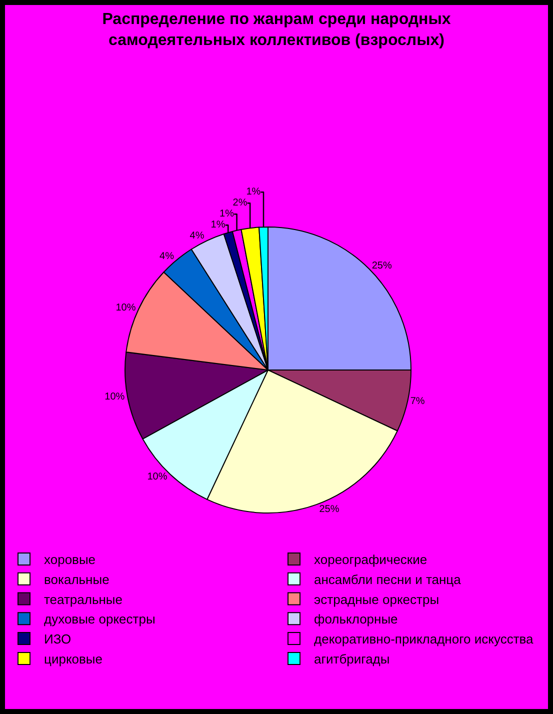 Image resolution: width=553 pixels, height=714 pixels. Describe the element at coordinates (352, 659) in the screenshot. I see `legend-label: агитбригады` at that location.